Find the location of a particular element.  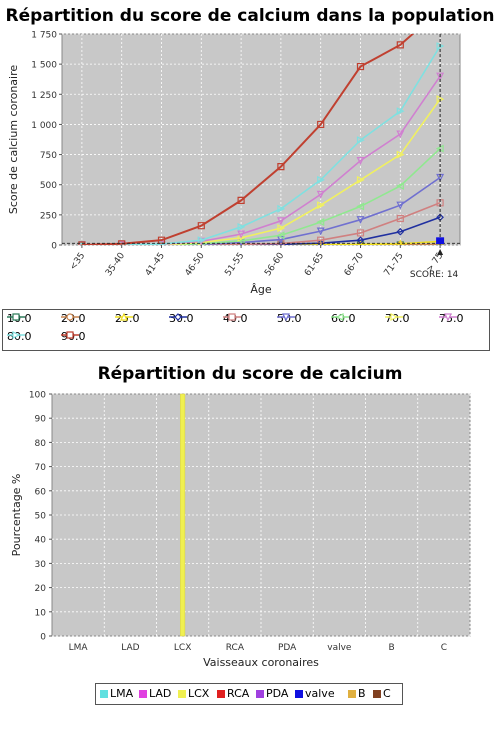

y-tick-label: 1 500 is located at coordinates (44, 66).